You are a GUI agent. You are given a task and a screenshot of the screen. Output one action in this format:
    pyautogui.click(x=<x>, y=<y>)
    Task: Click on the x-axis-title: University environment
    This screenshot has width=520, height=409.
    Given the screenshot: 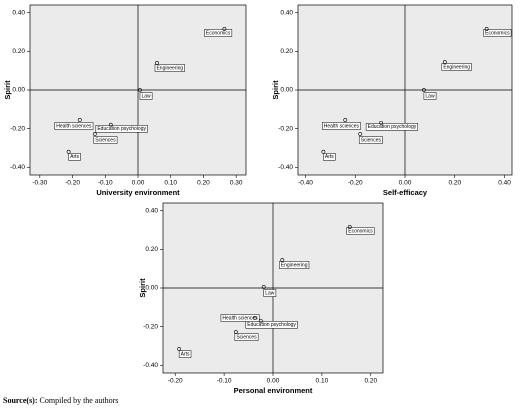 What is the action you would take?
    pyautogui.click(x=138, y=192)
    